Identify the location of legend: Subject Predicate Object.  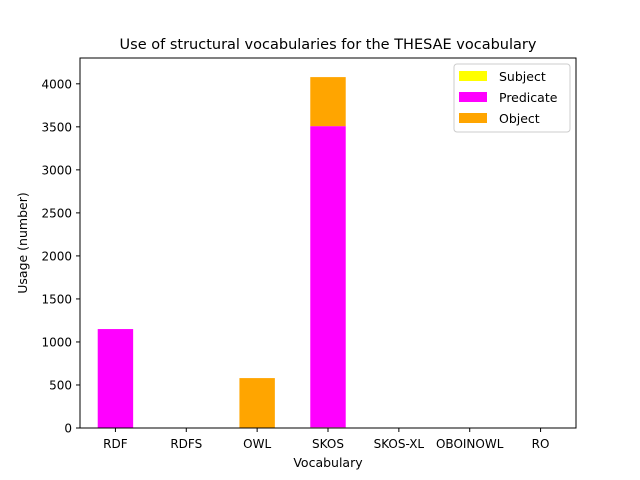
(512, 98).